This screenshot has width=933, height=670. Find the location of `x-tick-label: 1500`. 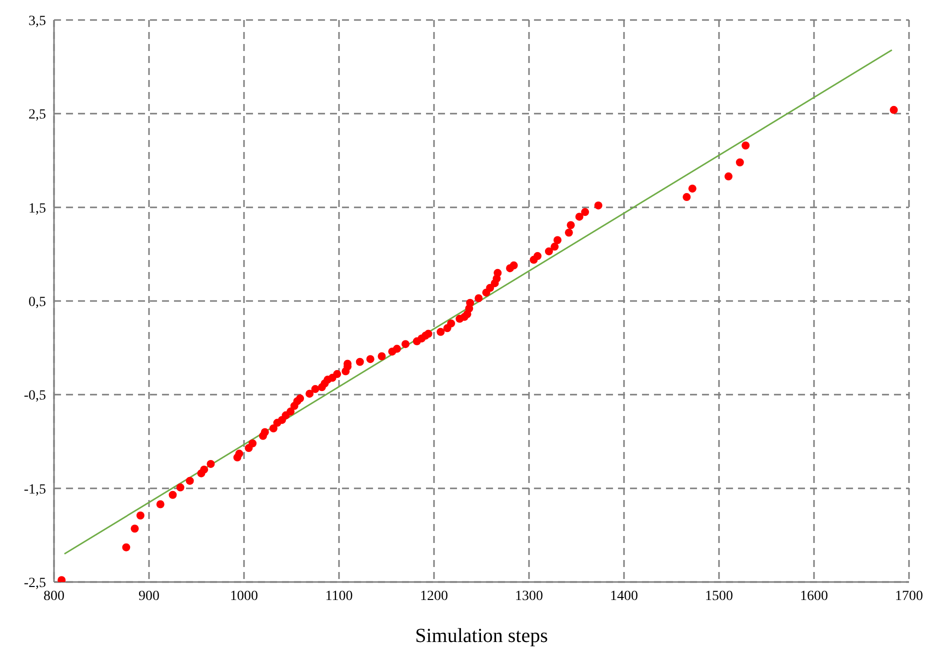

x-tick-label: 1500 is located at coordinates (719, 596).